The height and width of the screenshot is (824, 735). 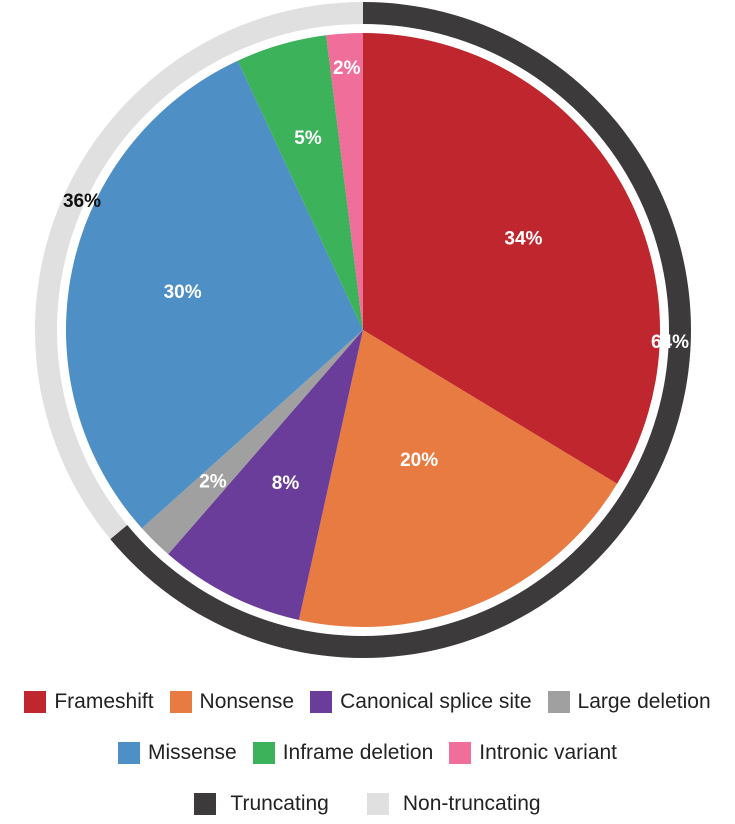 I want to click on slice-label-canonical-splice-site: 8%, so click(x=286, y=483).